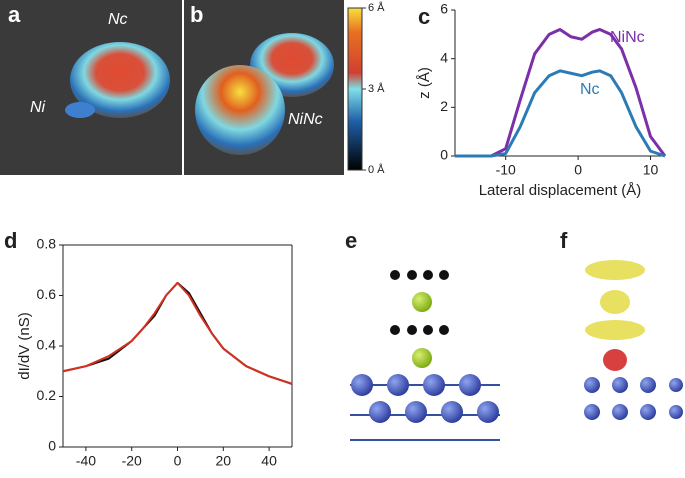 This screenshot has width=685, height=478. What do you see at coordinates (351, 240) in the screenshot?
I see `panel-label: e` at bounding box center [351, 240].